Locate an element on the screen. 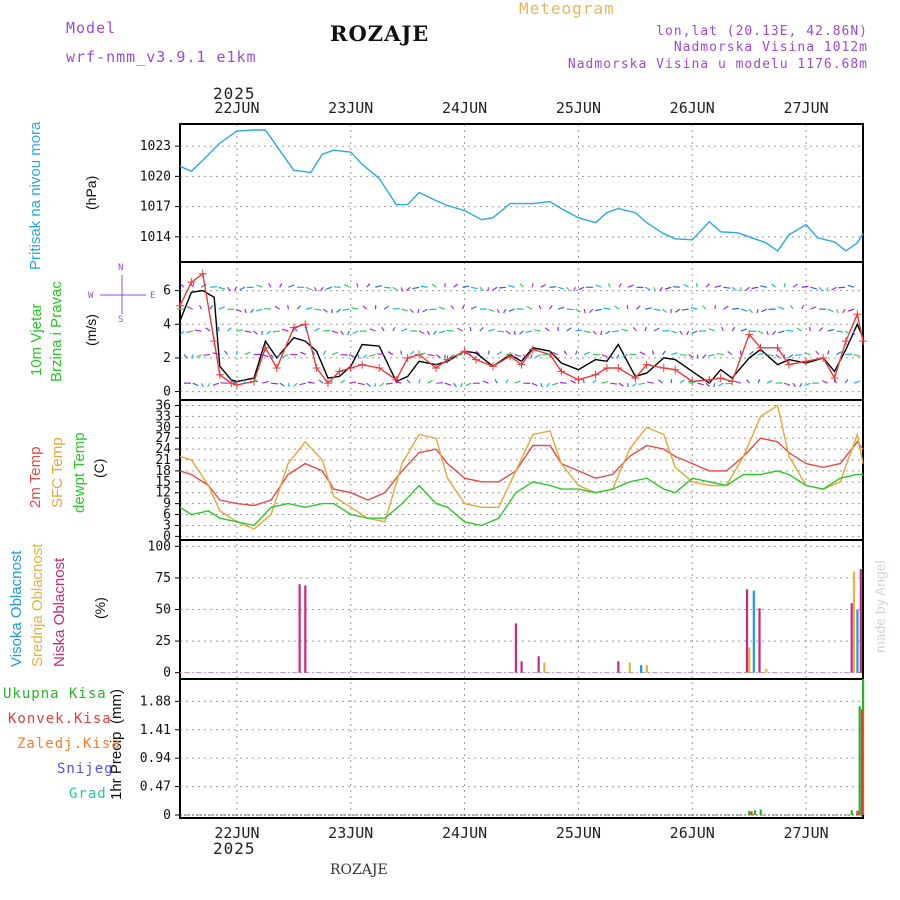  y-tick-label: 21 is located at coordinates (163, 460).